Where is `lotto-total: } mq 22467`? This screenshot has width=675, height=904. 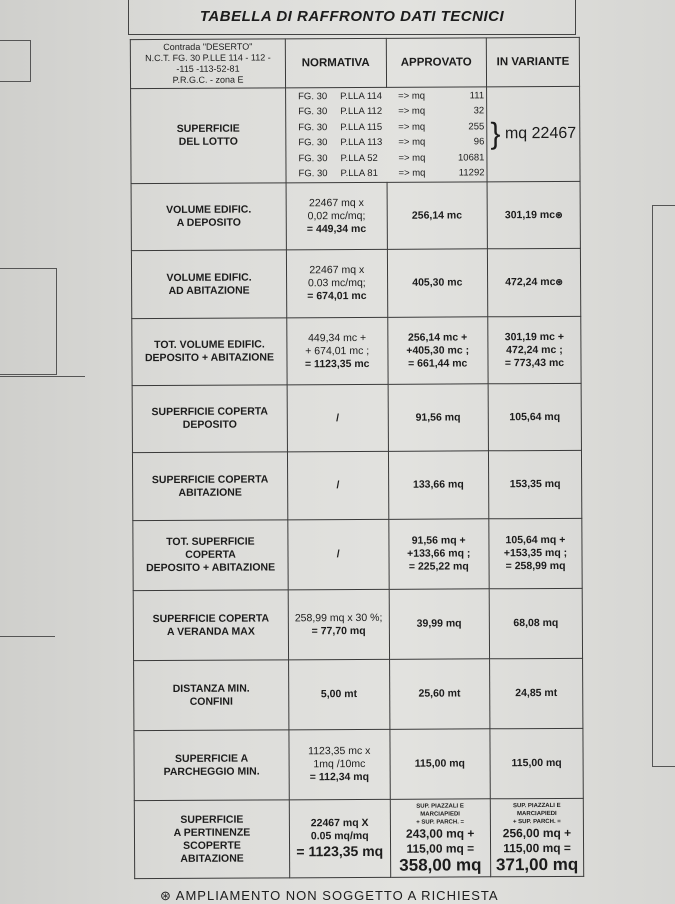 lotto-total: } mq 22467 is located at coordinates (533, 134).